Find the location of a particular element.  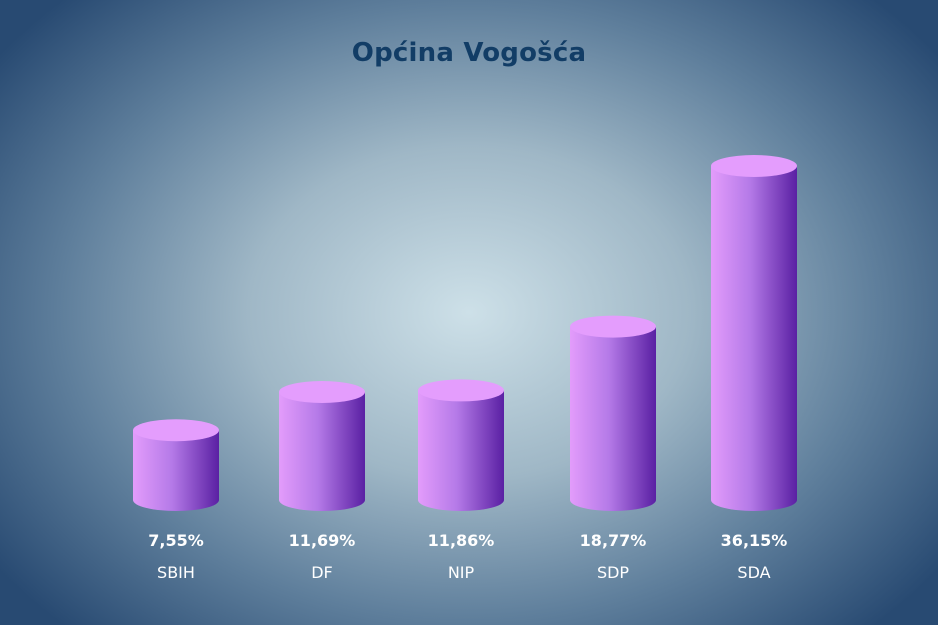

bar-nip is located at coordinates (461, 445).